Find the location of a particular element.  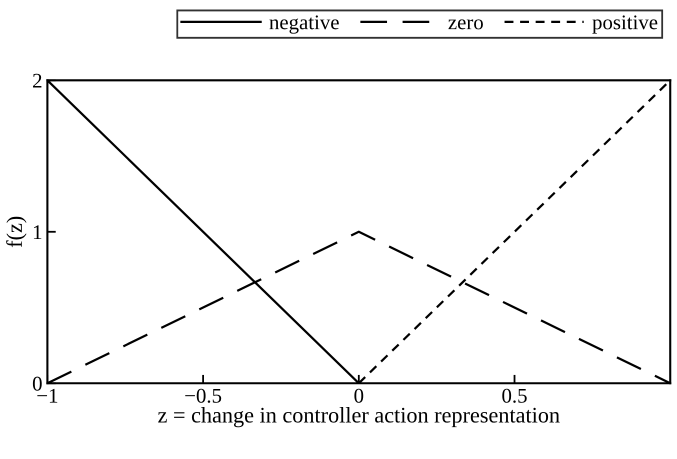

x-tick-label: −1 is located at coordinates (47, 395).